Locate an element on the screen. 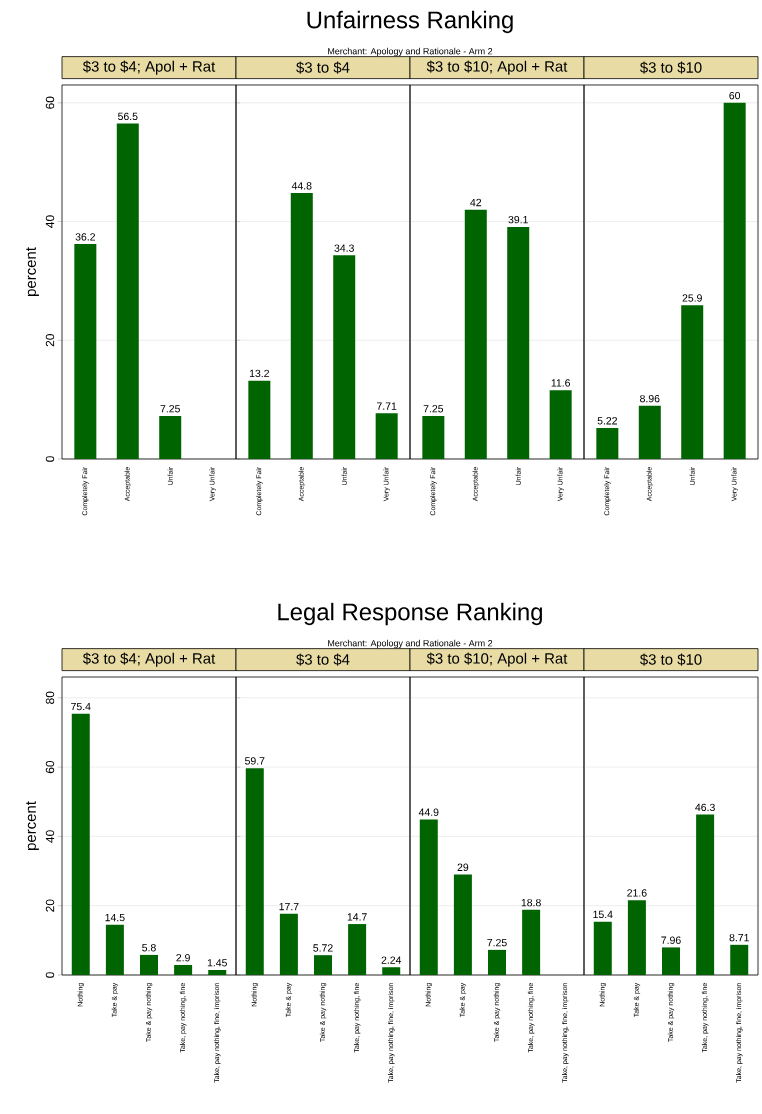  y-tick-label: 80 is located at coordinates (50, 697).